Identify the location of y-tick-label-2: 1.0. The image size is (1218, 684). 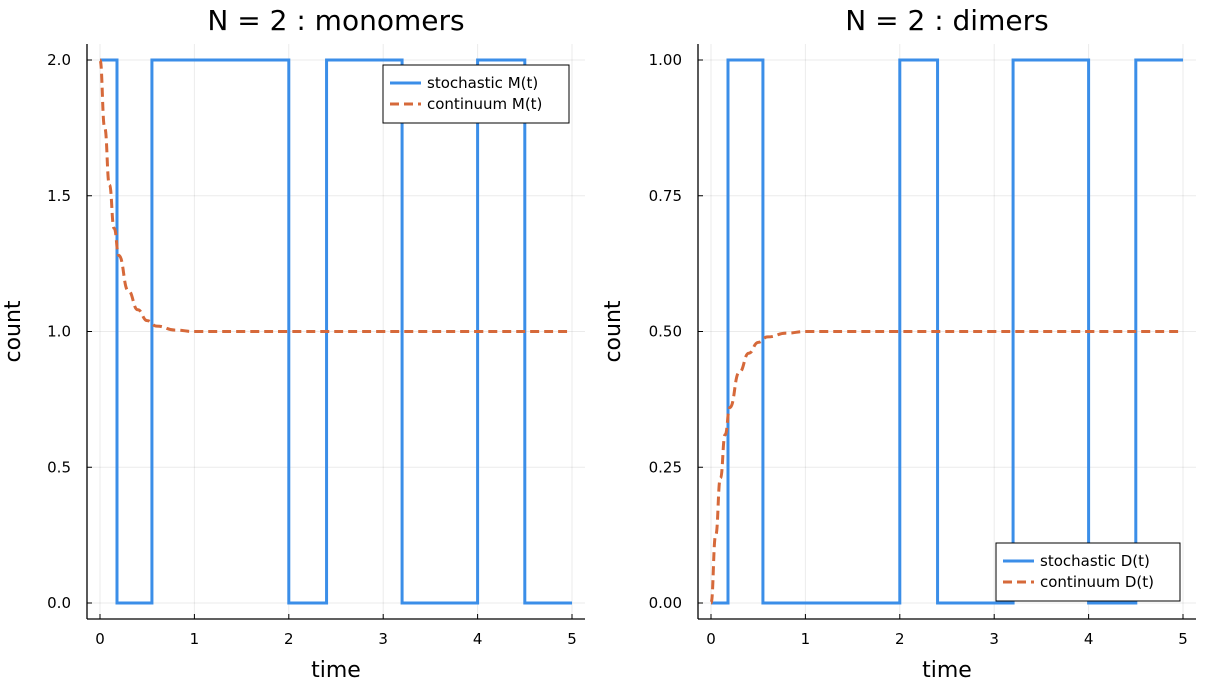
(59, 332).